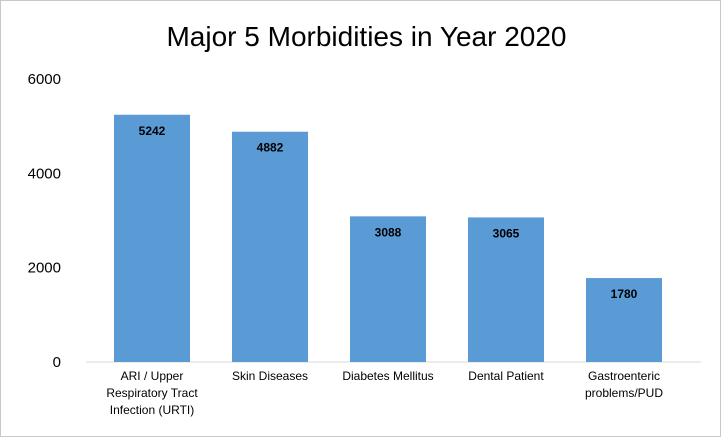 Image resolution: width=721 pixels, height=437 pixels. Describe the element at coordinates (152, 376) in the screenshot. I see `x-tick-label: ARI / Upper` at that location.